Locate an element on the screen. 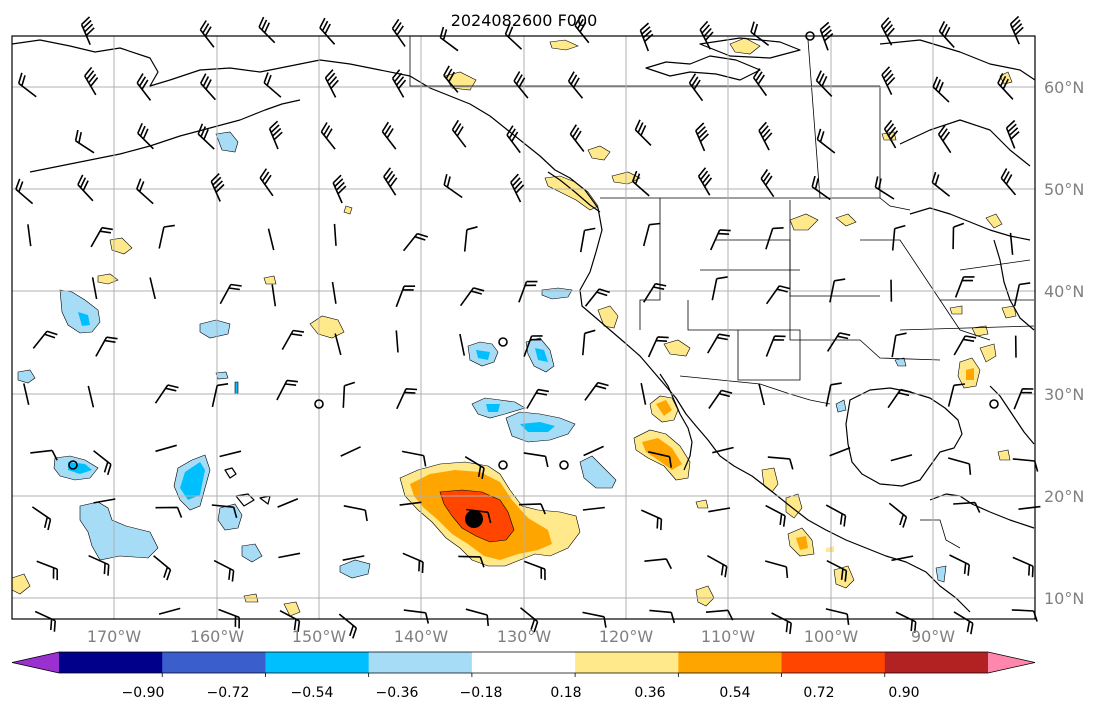 This screenshot has height=712, width=1105. lon-label-140w: 140°W is located at coordinates (421, 636).